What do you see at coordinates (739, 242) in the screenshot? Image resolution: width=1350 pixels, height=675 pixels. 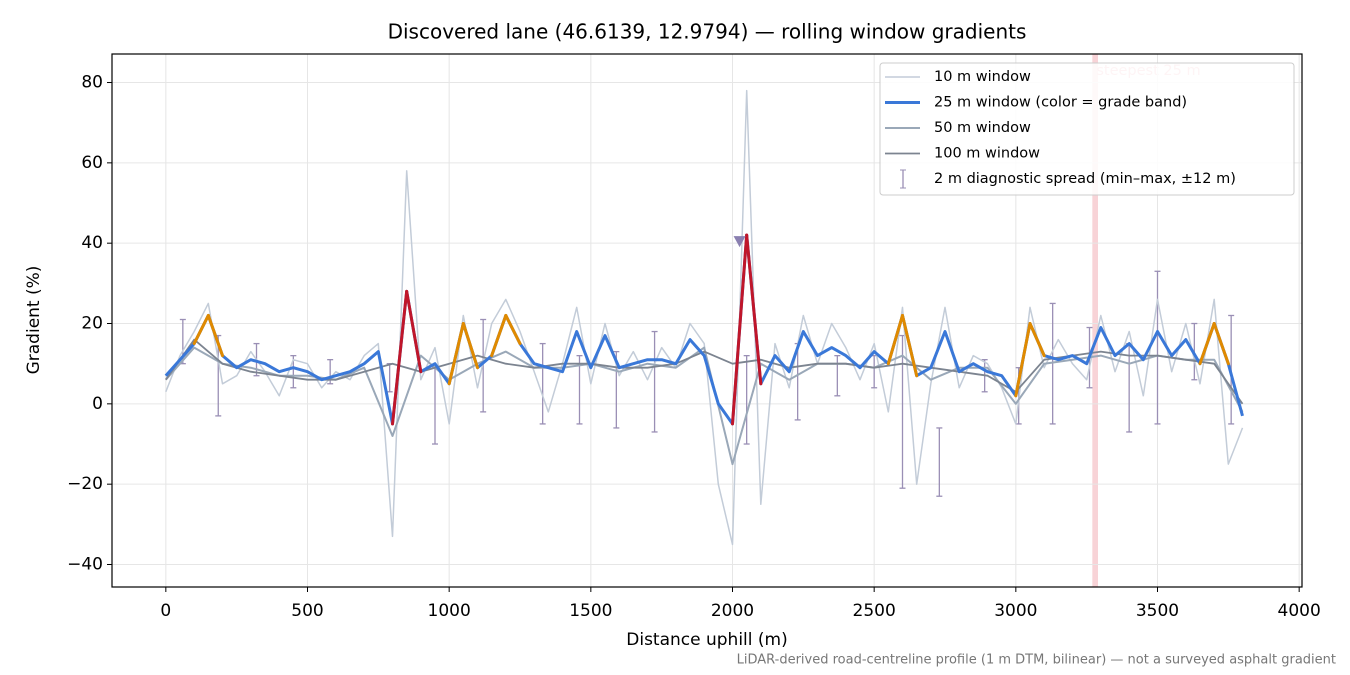 I see `peak-marker` at bounding box center [739, 242].